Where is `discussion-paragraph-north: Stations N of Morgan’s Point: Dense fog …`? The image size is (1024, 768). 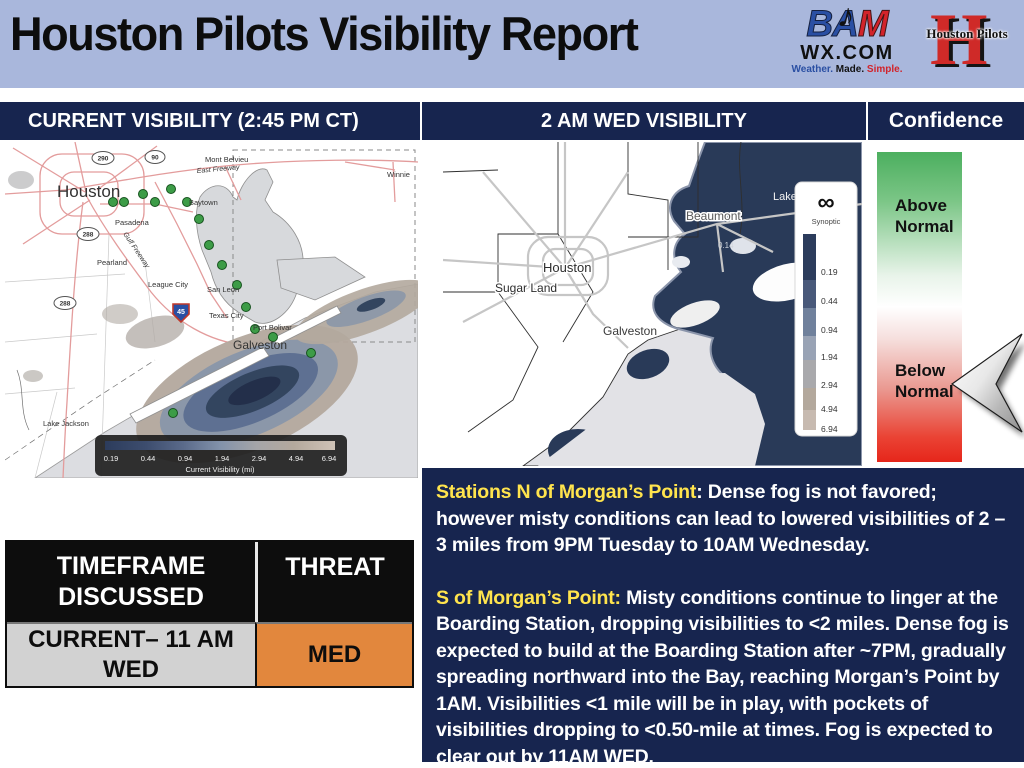
discussion-paragraph-north: Stations N of Morgan’s Point: Dense fog … is located at coordinates (723, 519).